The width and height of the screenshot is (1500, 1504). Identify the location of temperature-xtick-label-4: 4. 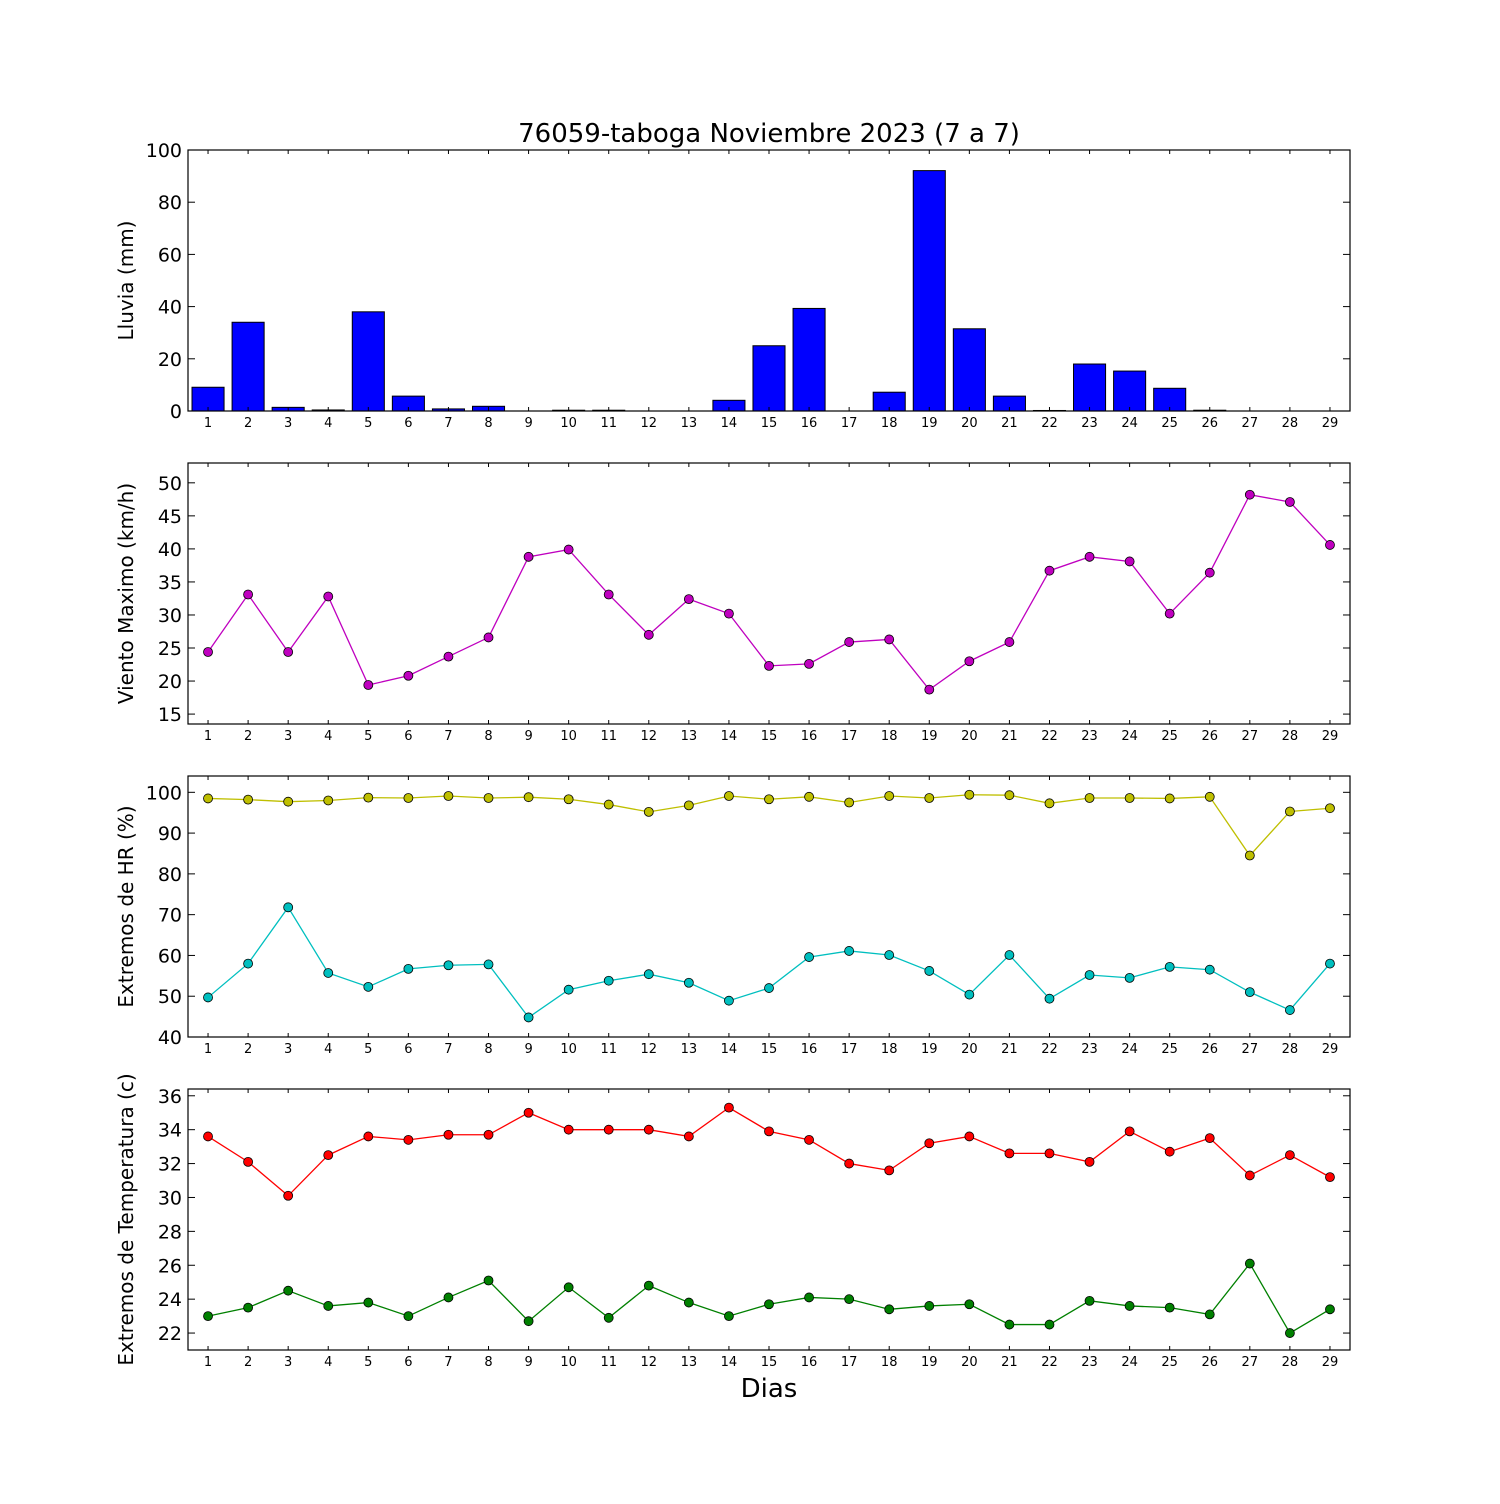
(328, 1362).